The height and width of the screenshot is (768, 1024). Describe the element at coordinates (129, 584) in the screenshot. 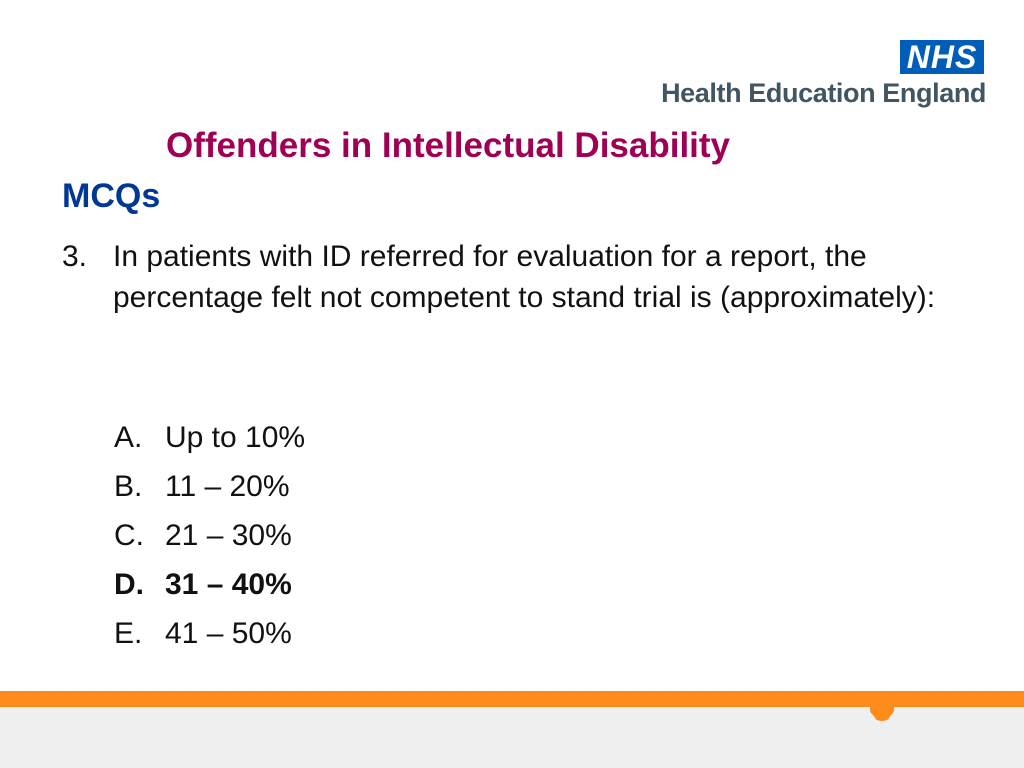

I see `option-letter: D.` at that location.